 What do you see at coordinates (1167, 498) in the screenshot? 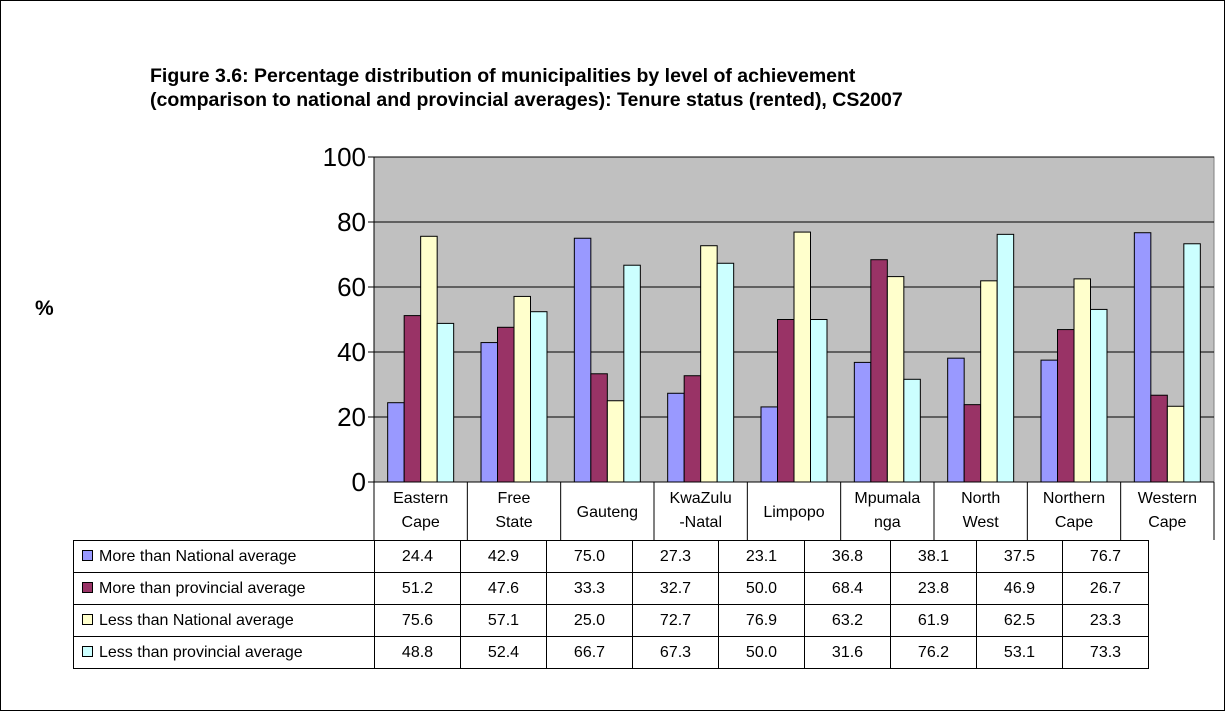
I see `category-label: Western` at bounding box center [1167, 498].